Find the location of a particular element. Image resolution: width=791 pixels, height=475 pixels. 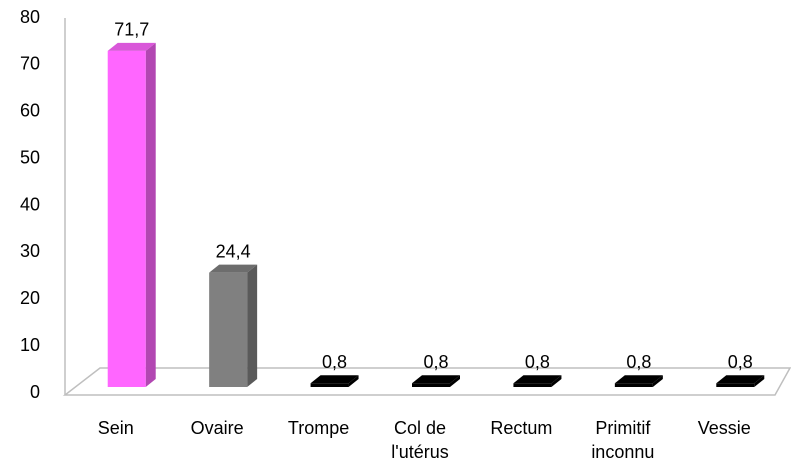

x-tick-label: Col de l'utérus is located at coordinates (420, 440).